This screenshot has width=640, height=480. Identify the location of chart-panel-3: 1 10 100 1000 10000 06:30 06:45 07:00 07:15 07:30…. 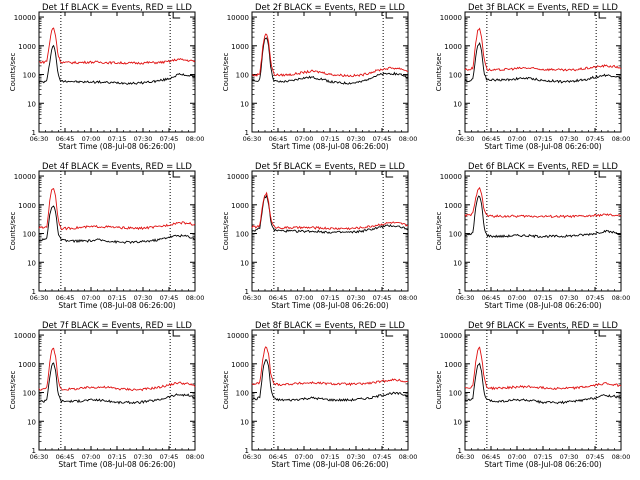
(532, 77).